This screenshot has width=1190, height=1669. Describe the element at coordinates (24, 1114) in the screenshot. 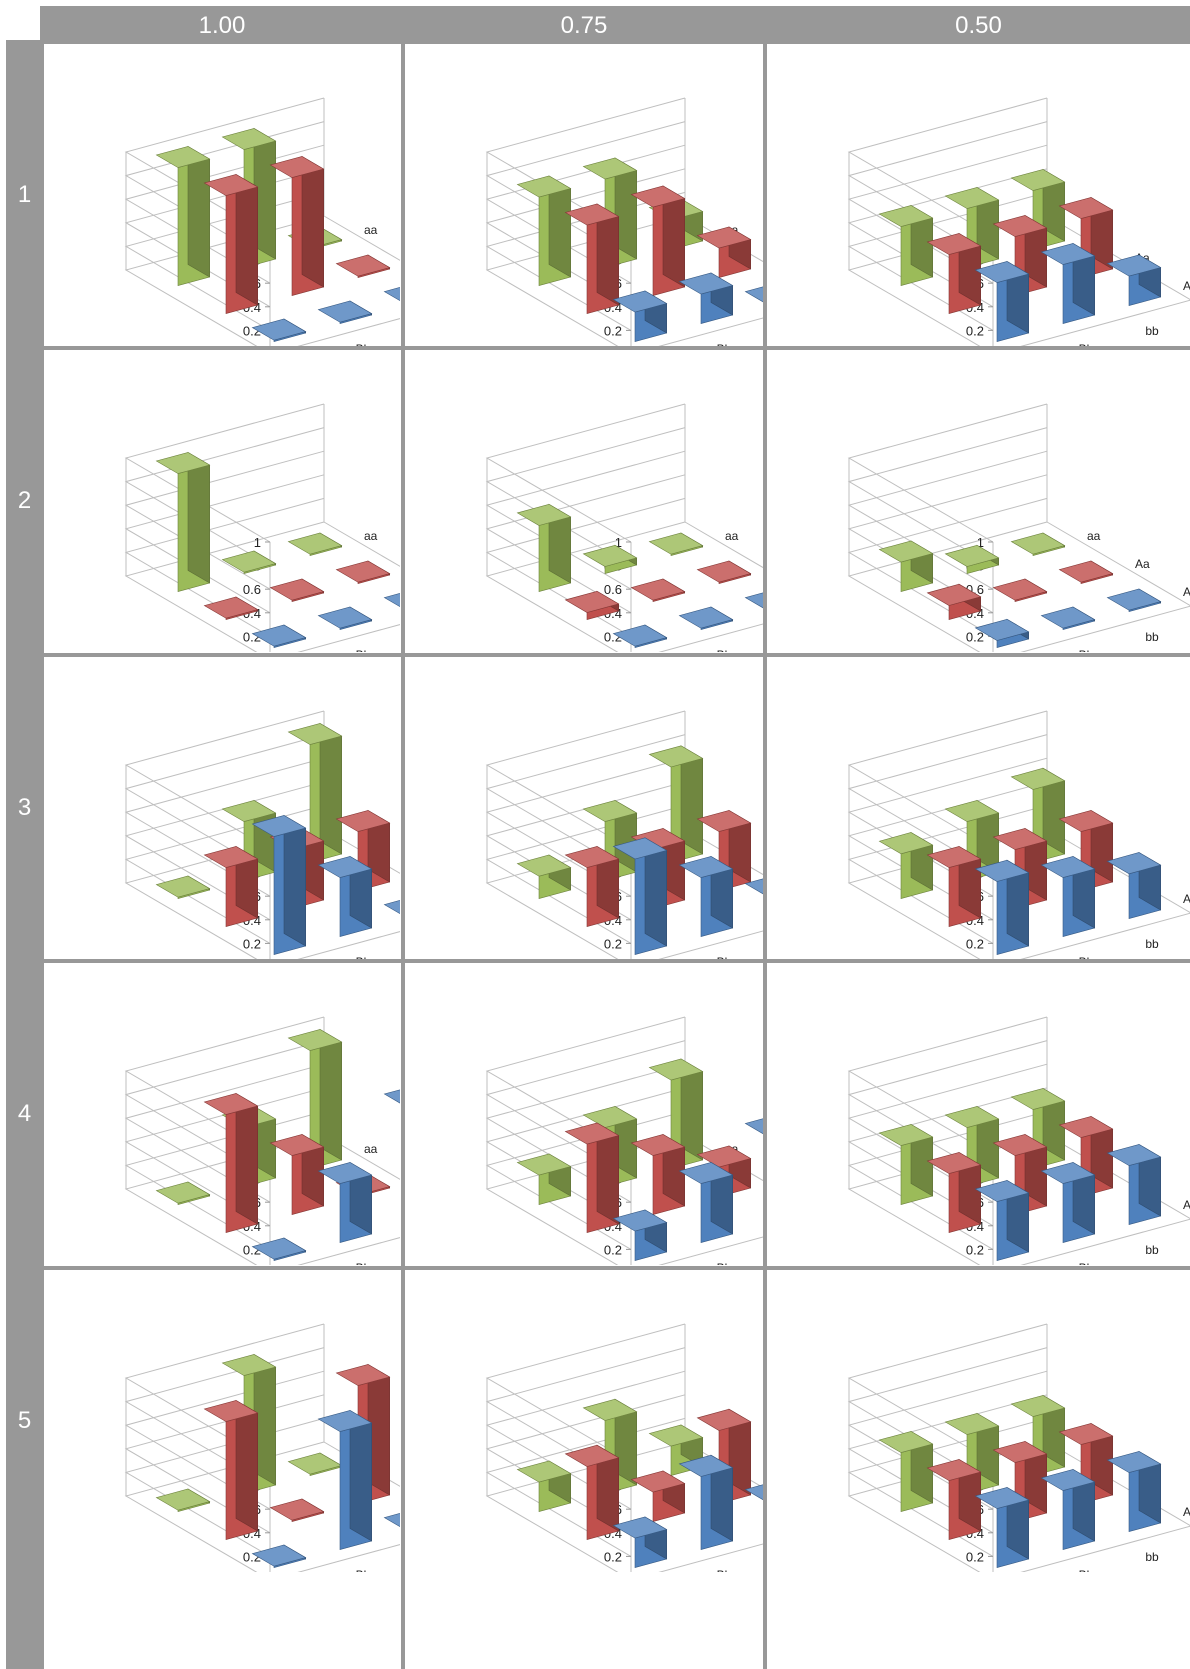

I see `row-header: 4` at that location.